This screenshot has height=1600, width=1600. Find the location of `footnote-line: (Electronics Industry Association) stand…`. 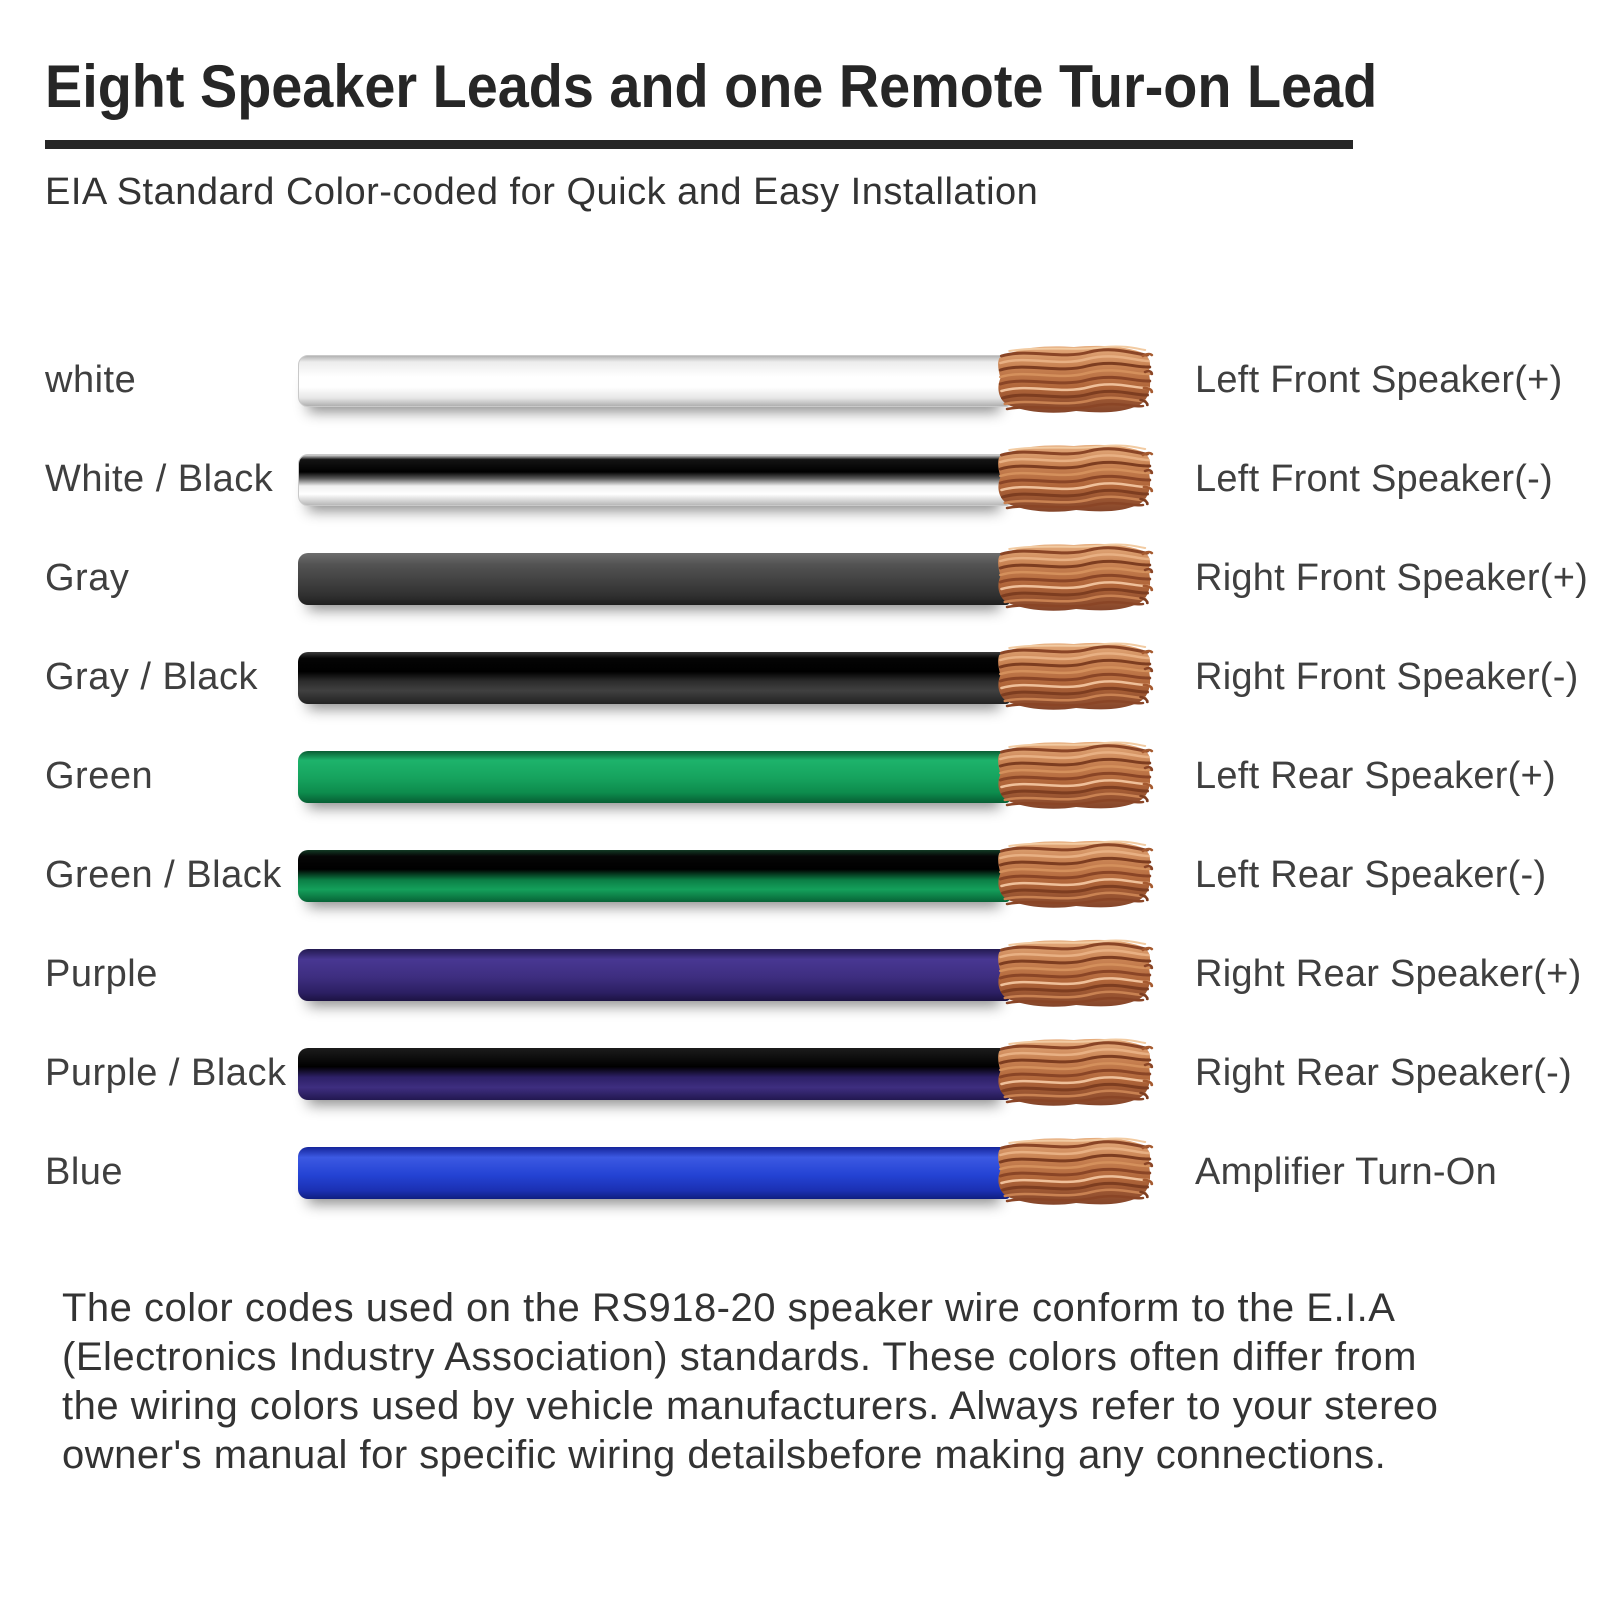

footnote-line: (Electronics Industry Association) stand… is located at coordinates (739, 1357).